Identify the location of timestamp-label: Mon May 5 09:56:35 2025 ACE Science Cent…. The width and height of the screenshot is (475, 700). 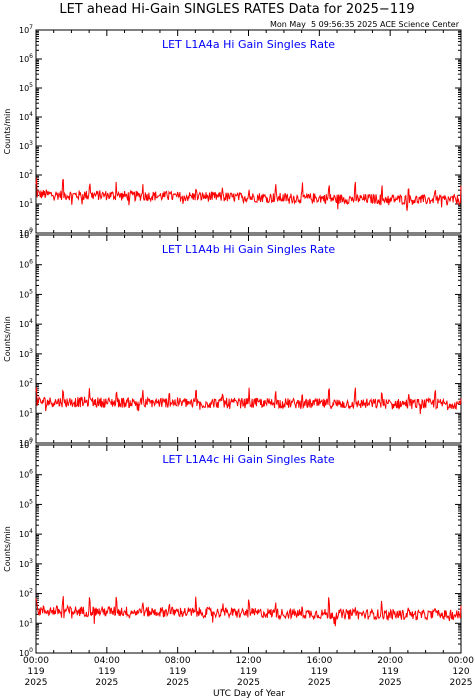
(365, 24).